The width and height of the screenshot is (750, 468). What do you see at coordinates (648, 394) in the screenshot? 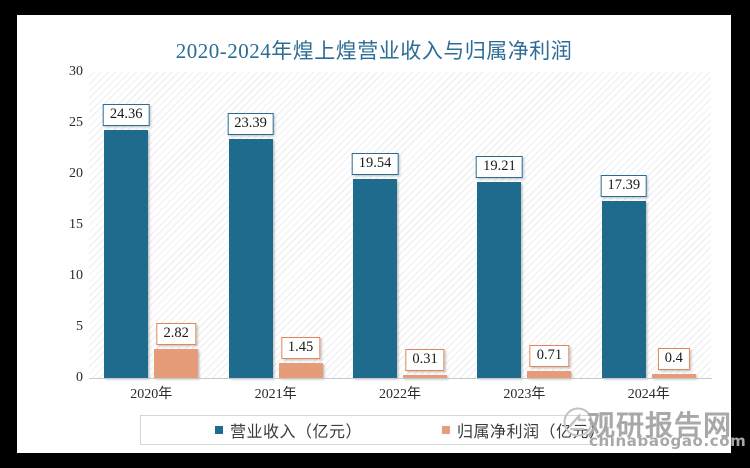
I see `x-axis-tick-label: 2024年` at bounding box center [648, 394].